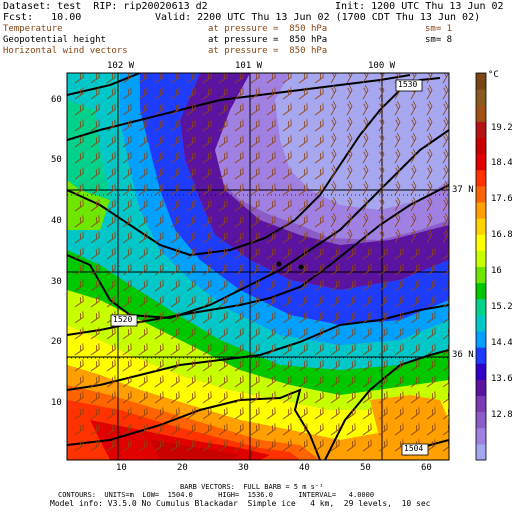 This screenshot has width=512, height=512. Describe the element at coordinates (481, 267) in the screenshot. I see `color-bar` at that location.